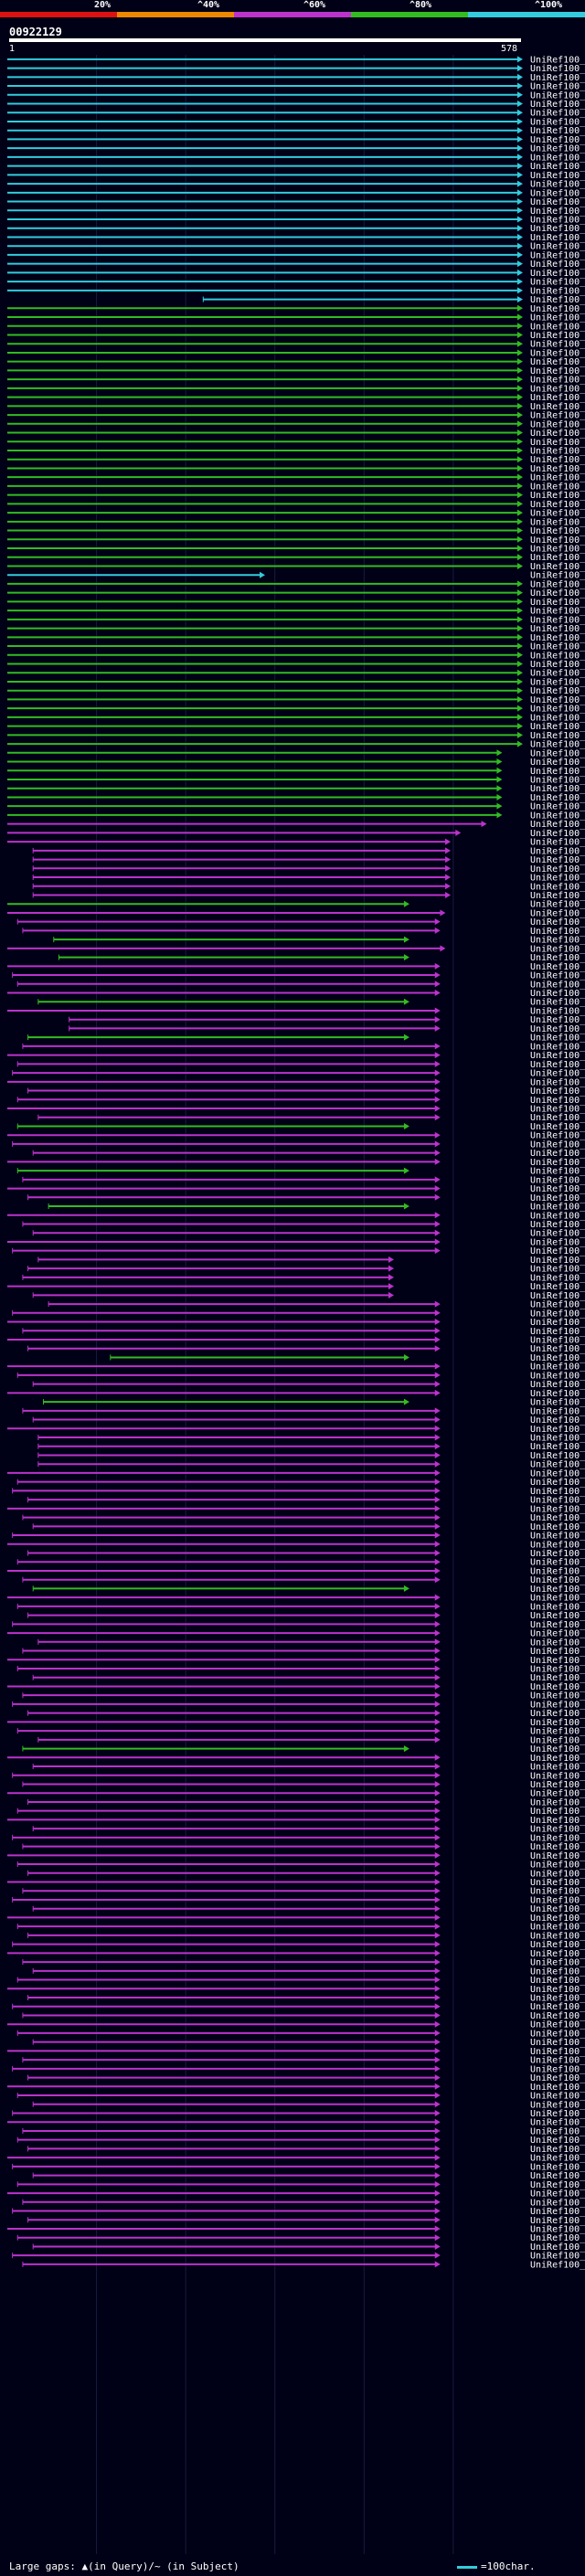  I want to click on hit-label: UniRef100_B5WUH0, so click(558, 2034).